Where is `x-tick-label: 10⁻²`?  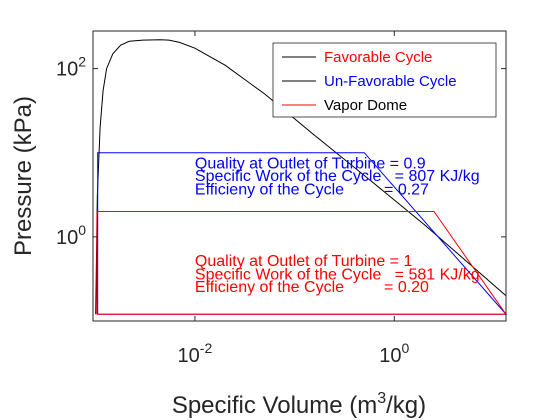 x-tick-label: 10⁻² is located at coordinates (195, 353).